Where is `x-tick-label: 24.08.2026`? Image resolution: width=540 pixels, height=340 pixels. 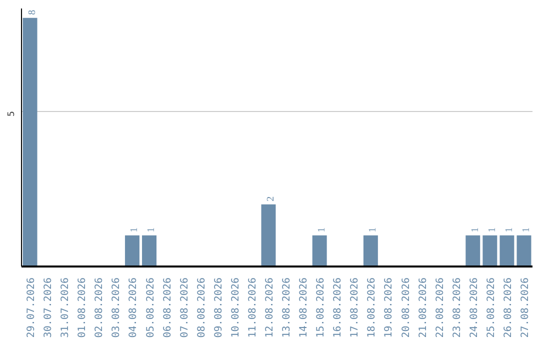
x-tick-label: 24.08.2026 is located at coordinates (474, 307).